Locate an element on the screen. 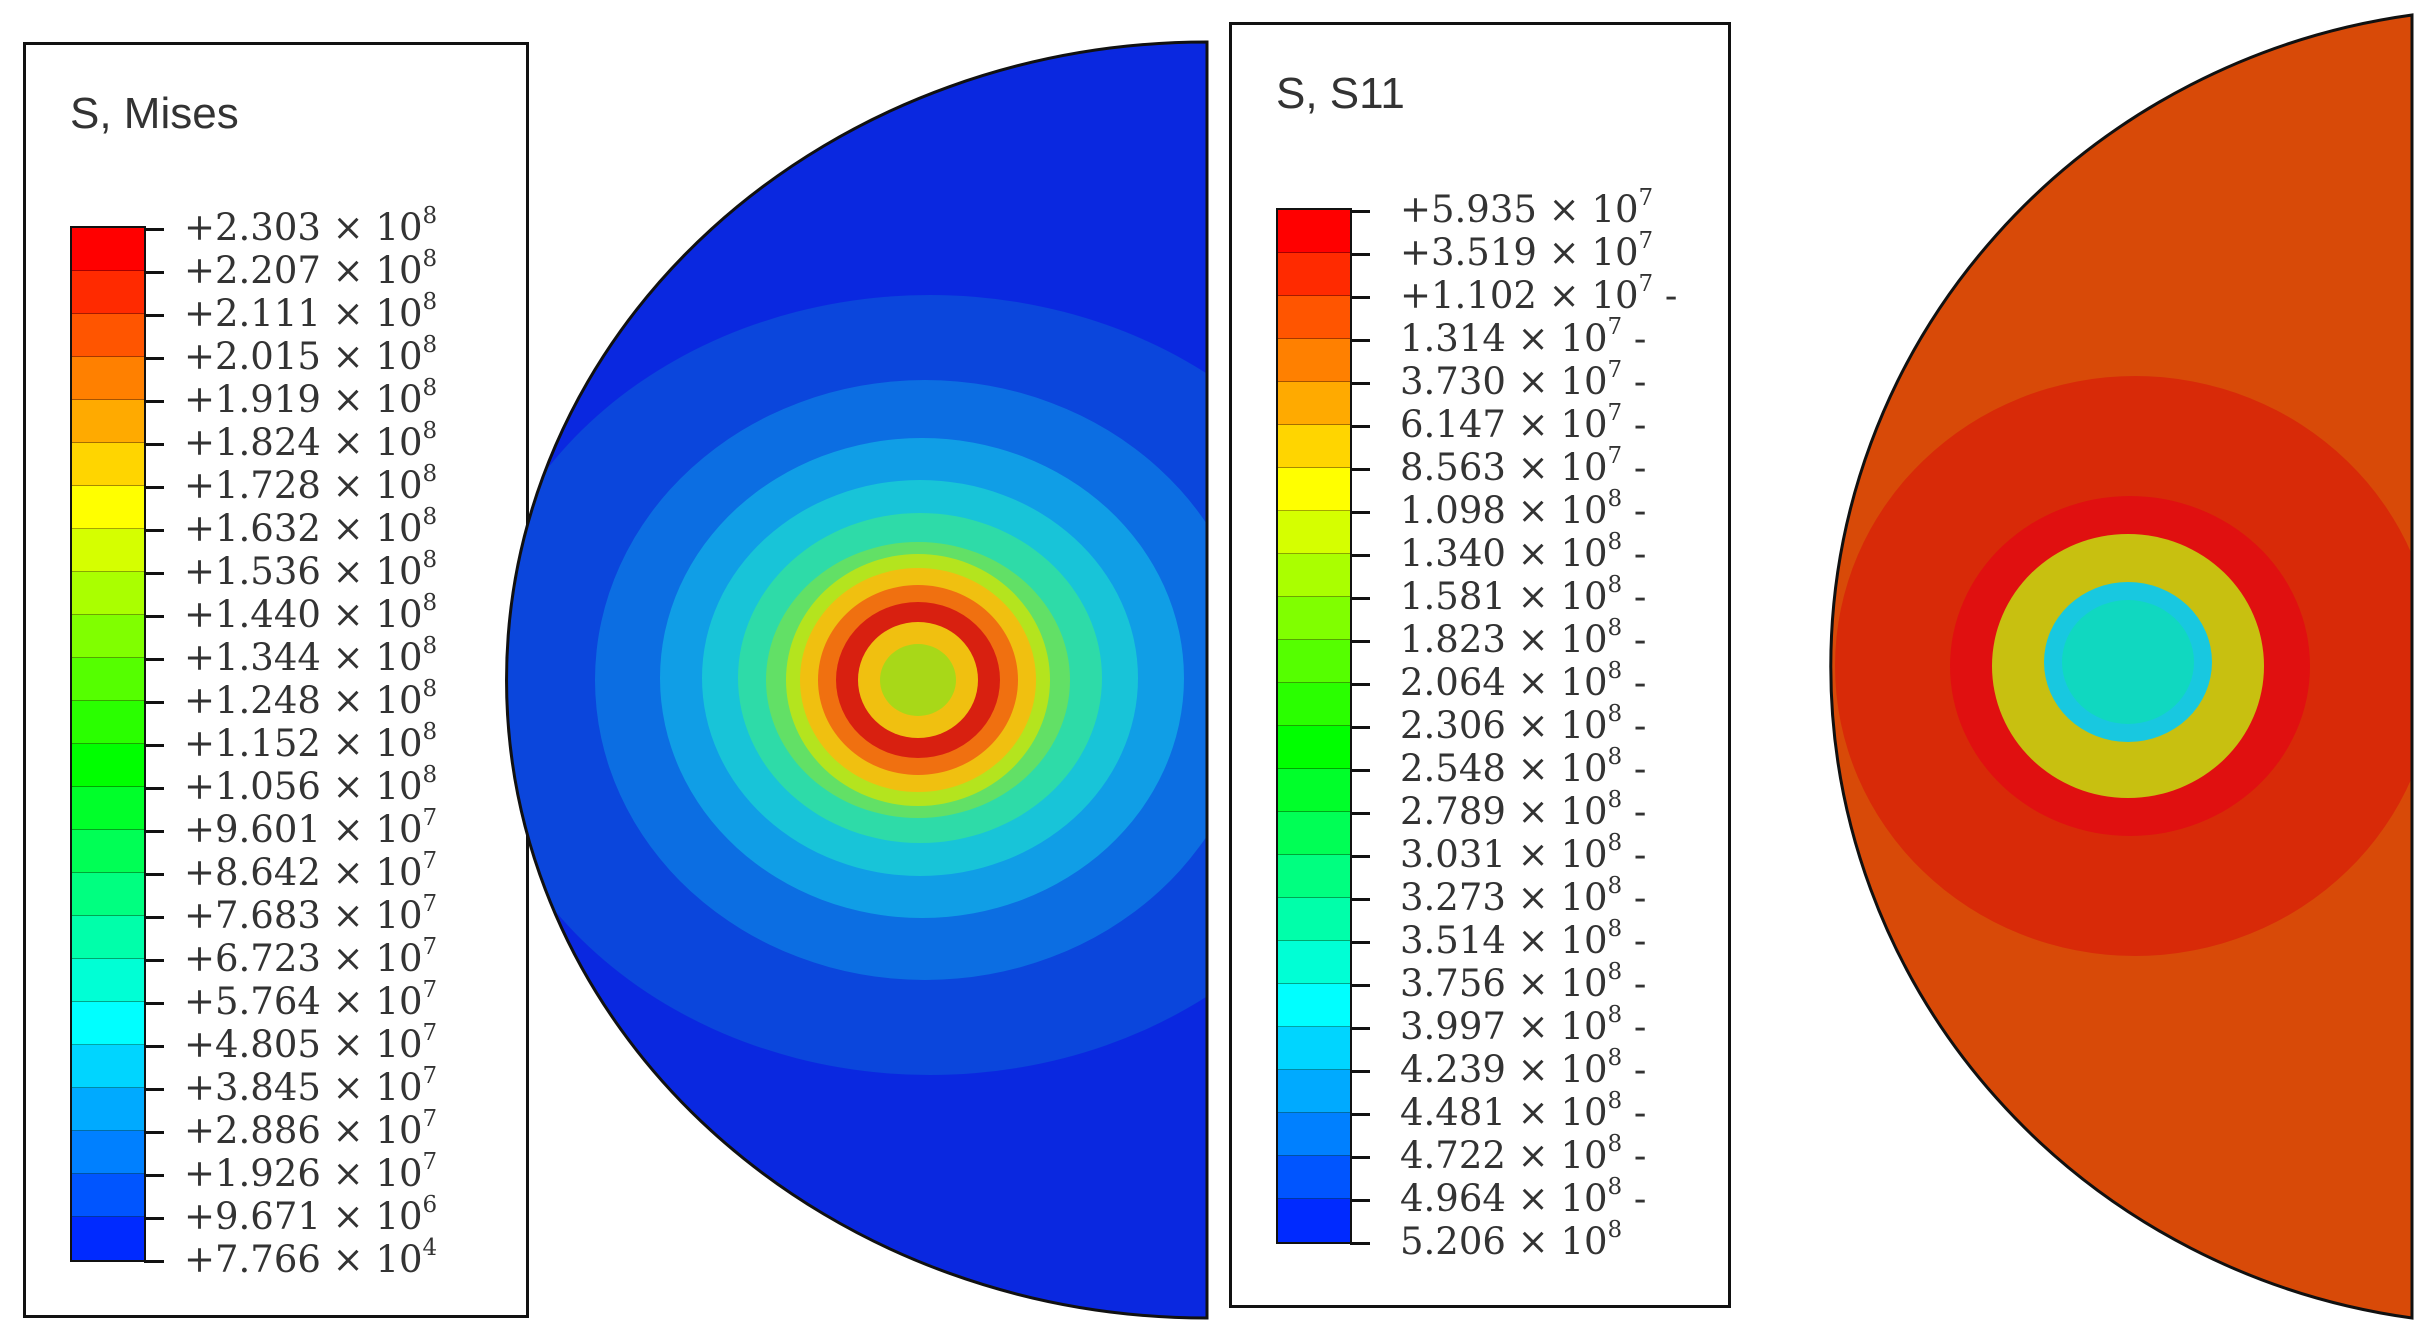  mises-legend-label: +1.152 × 108 is located at coordinates (311, 742).